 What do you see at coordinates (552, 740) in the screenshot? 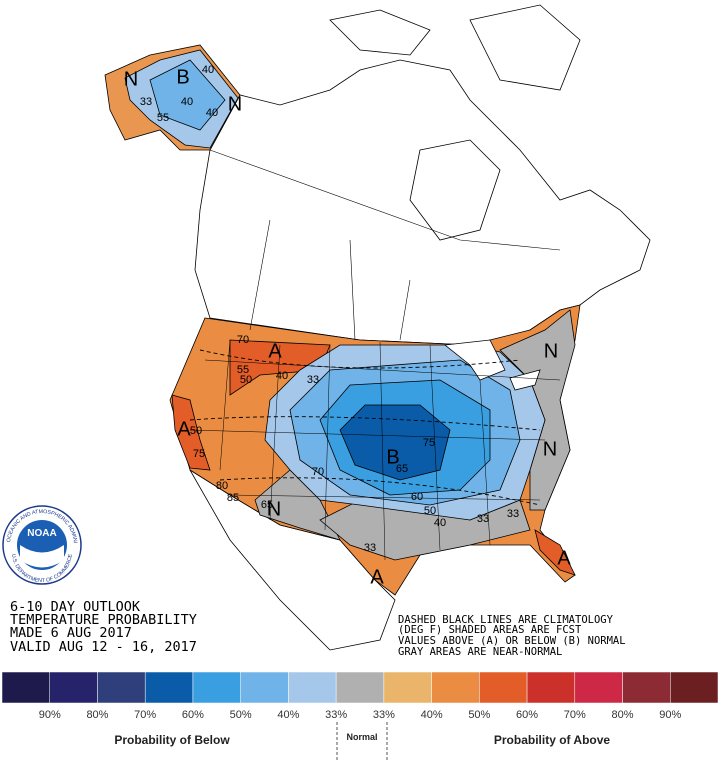
I see `above-title: Probability of Above` at bounding box center [552, 740].